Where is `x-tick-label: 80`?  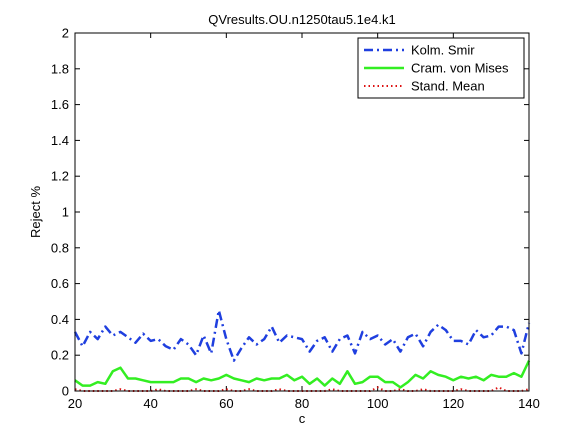
x-tick-label: 80 is located at coordinates (302, 403).